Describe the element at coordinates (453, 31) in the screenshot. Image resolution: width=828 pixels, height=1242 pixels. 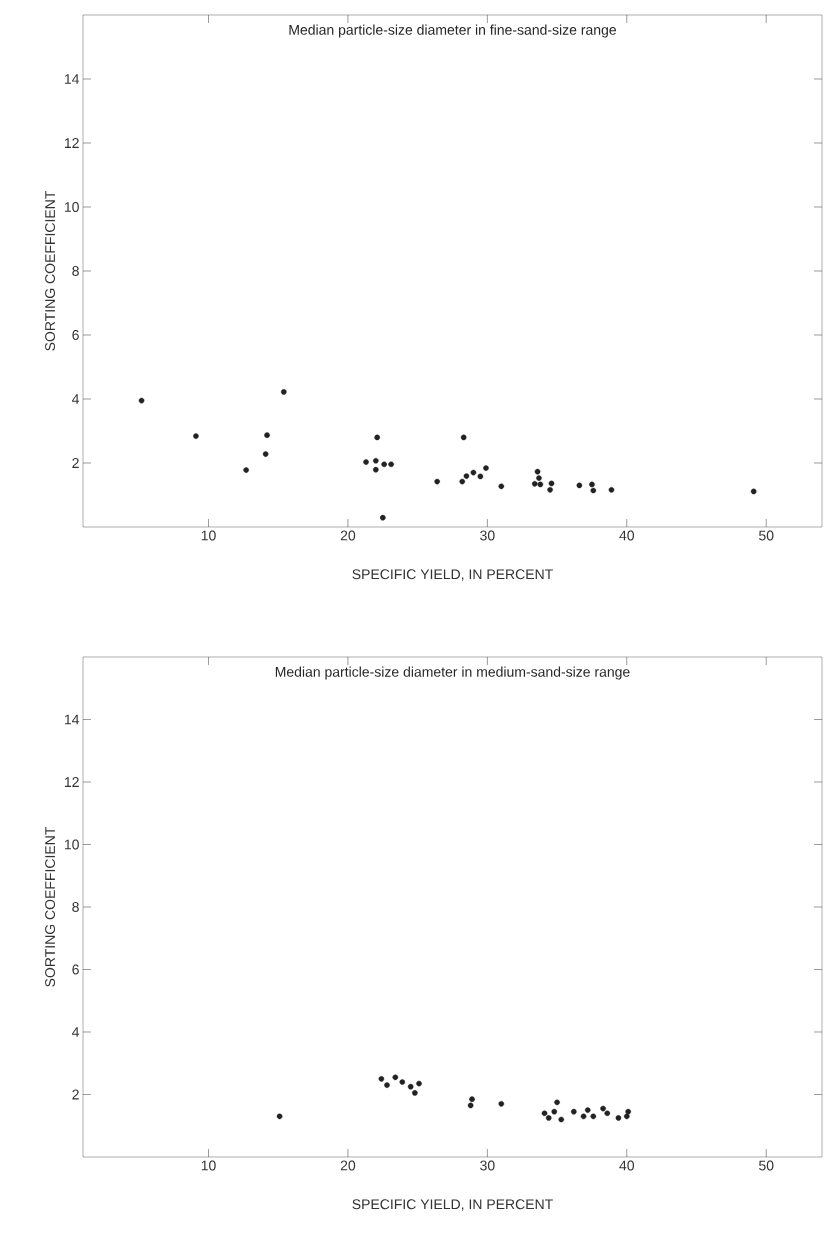
I see `text: Median particle-size diameter in fine-sand-size range` at that location.